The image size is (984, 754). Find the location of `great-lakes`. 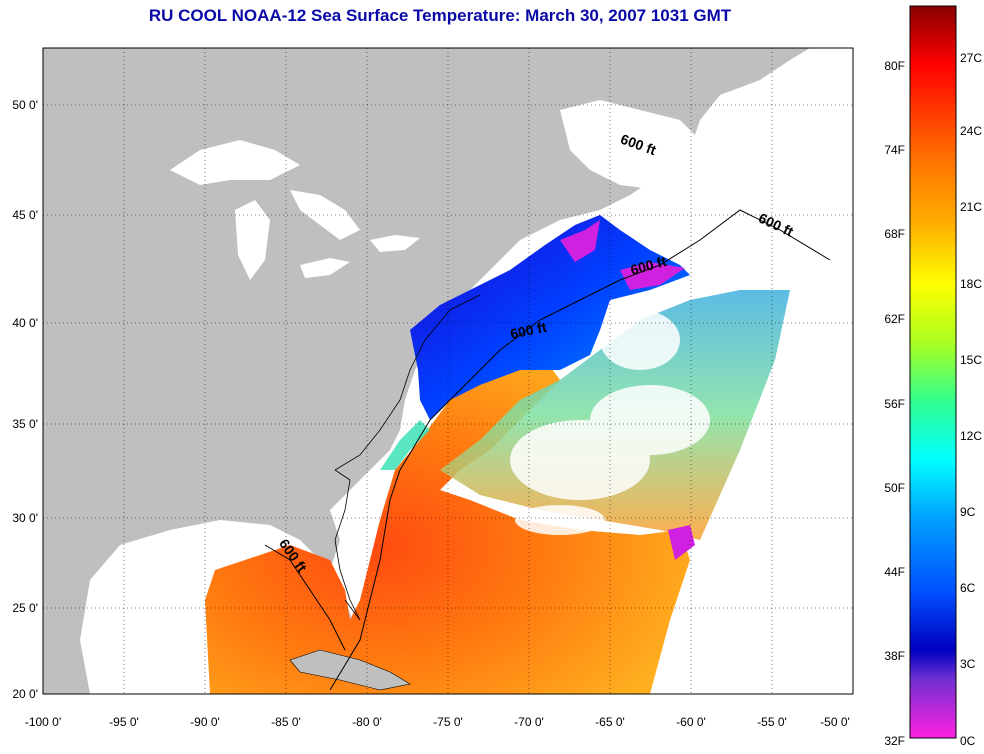

great-lakes is located at coordinates (295, 210).